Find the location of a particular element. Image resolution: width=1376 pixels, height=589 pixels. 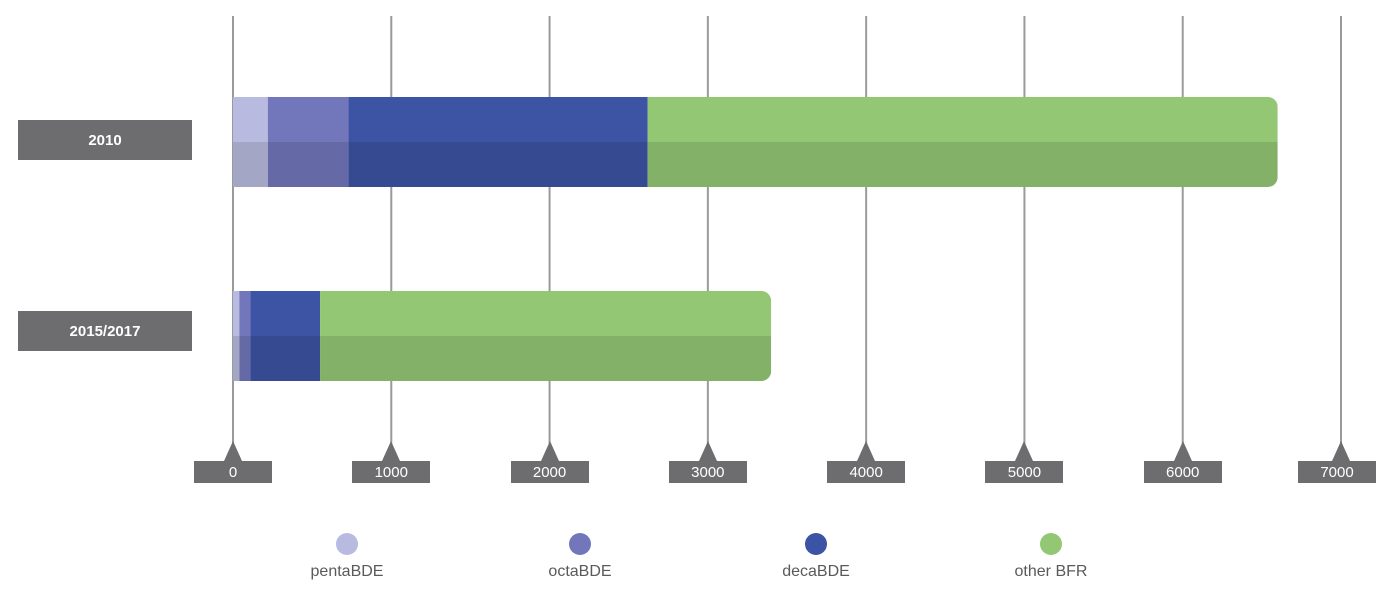

legend-item-octabde: octaBDE is located at coordinates (580, 557).